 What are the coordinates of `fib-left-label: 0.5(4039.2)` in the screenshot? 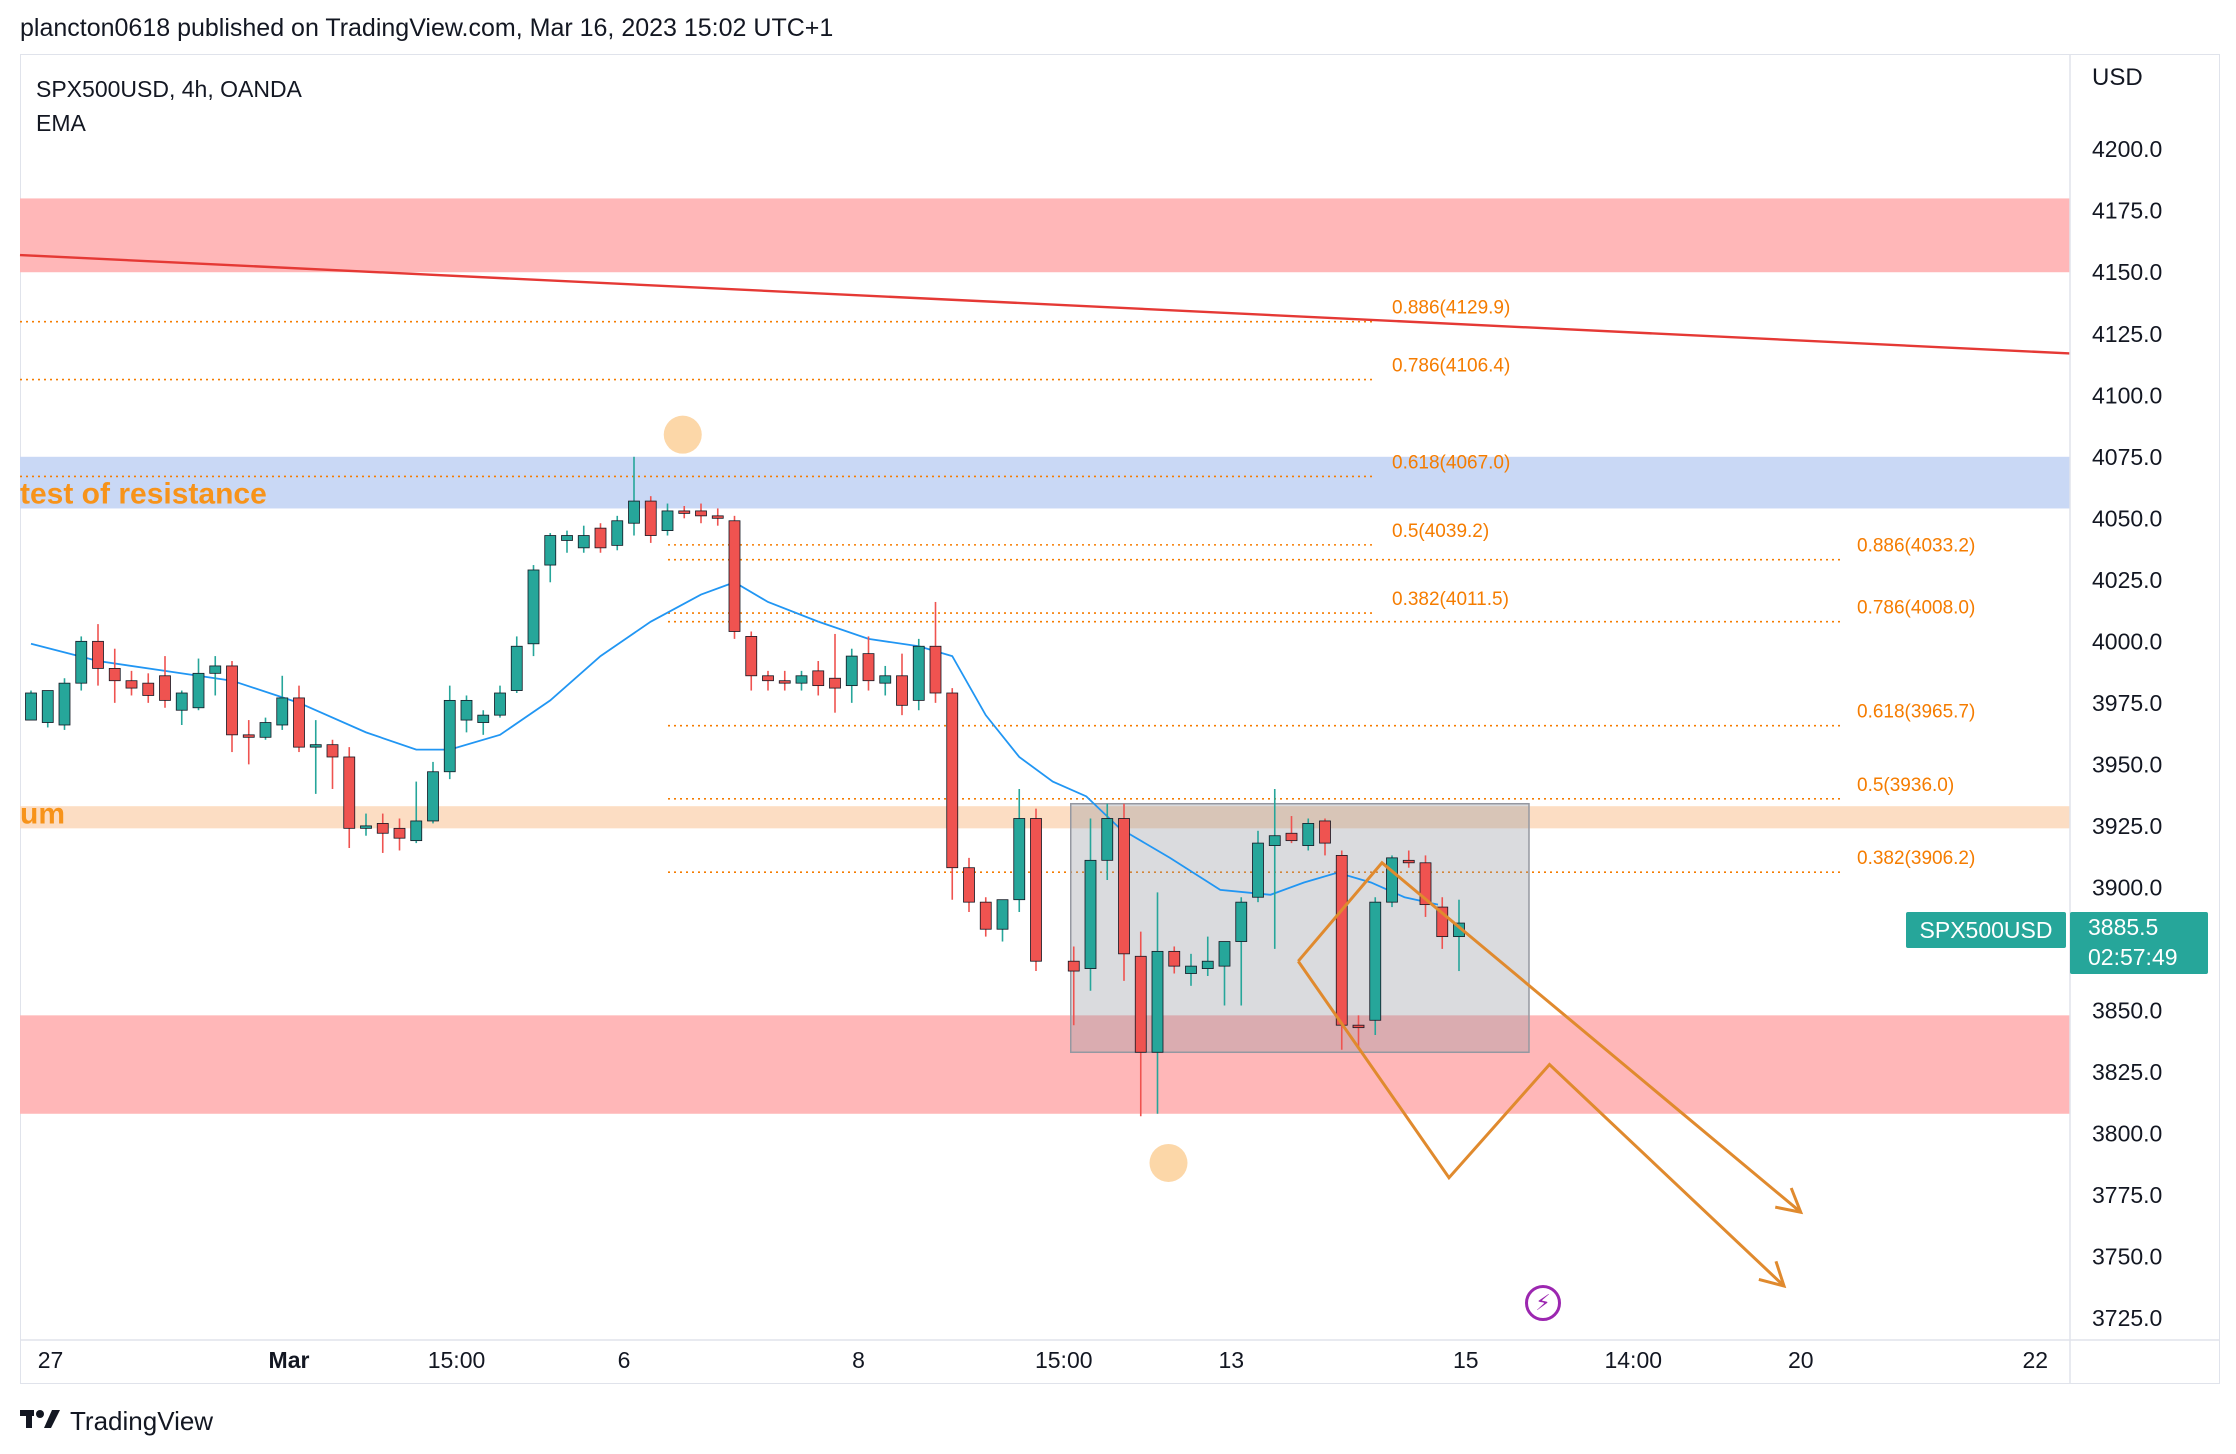 It's located at (1440, 531).